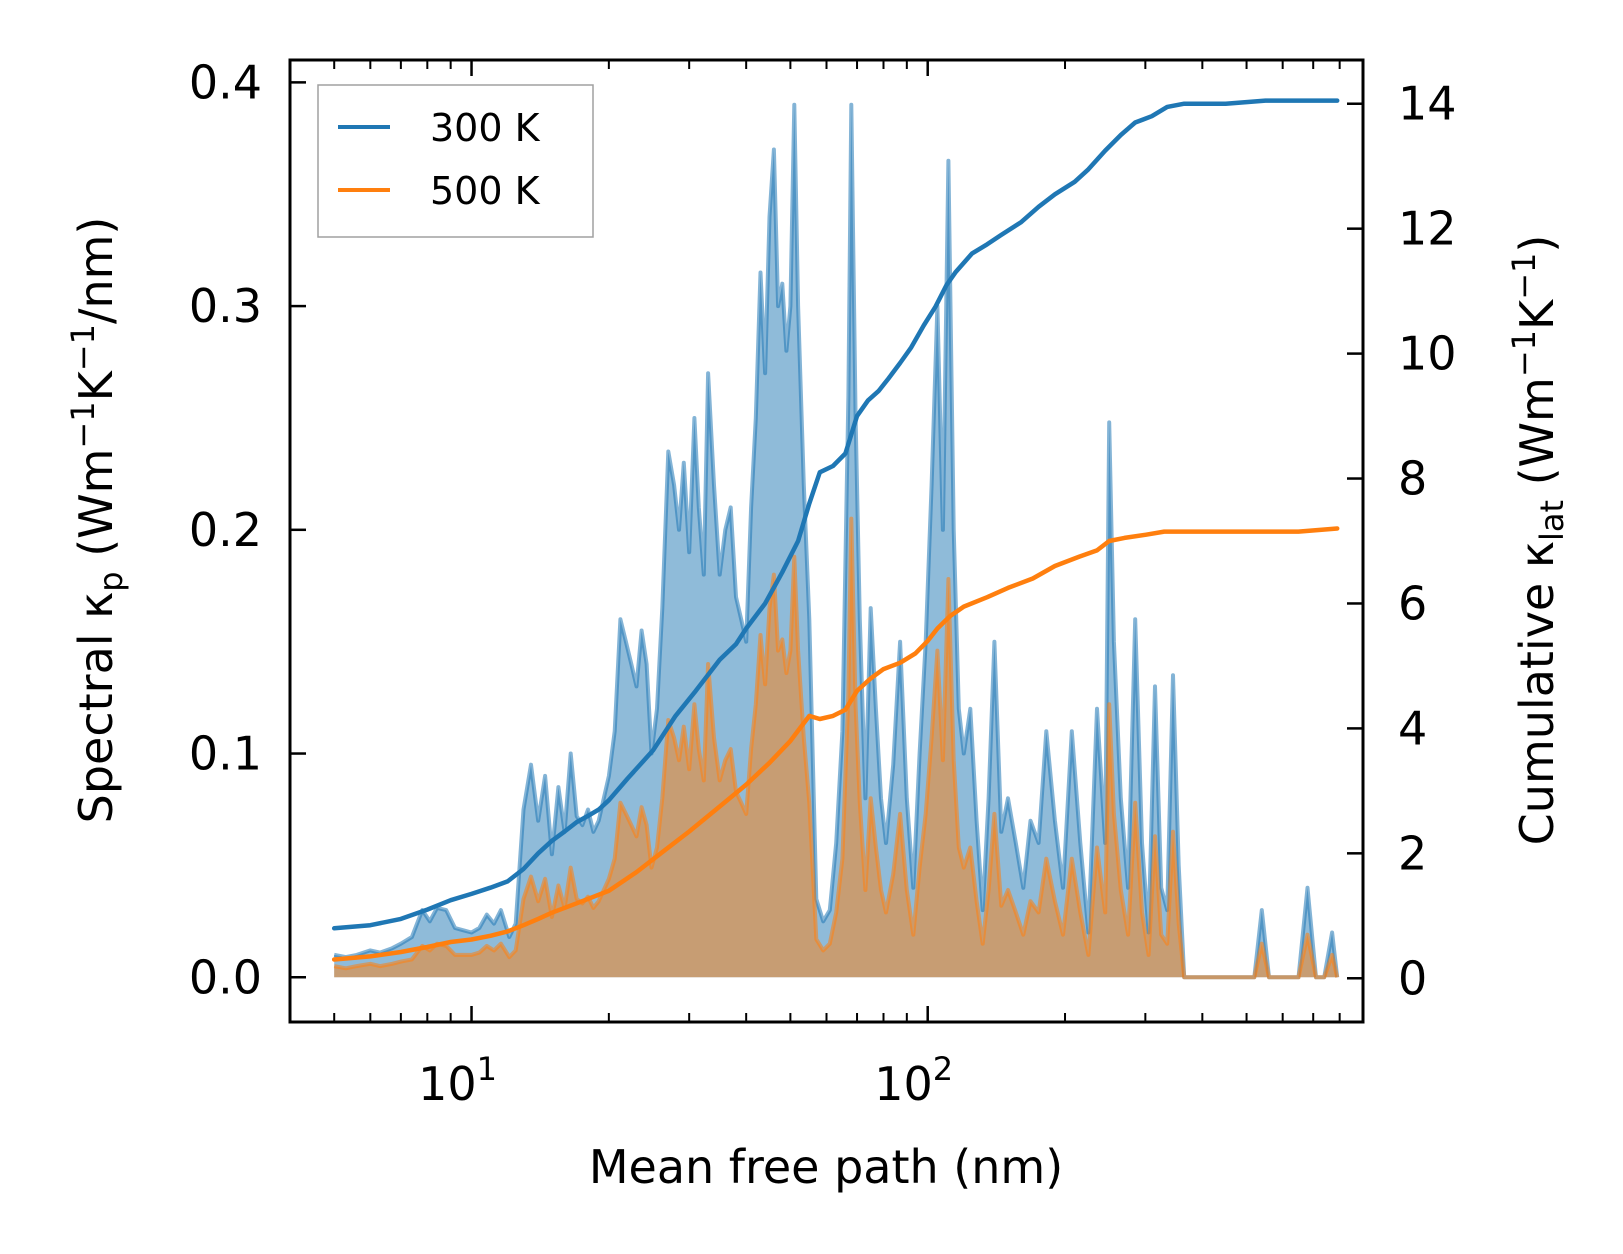  I want to click on left-axis-ticks: 0.0 0.1 0.2 0.3 0.4, so click(247, 529).